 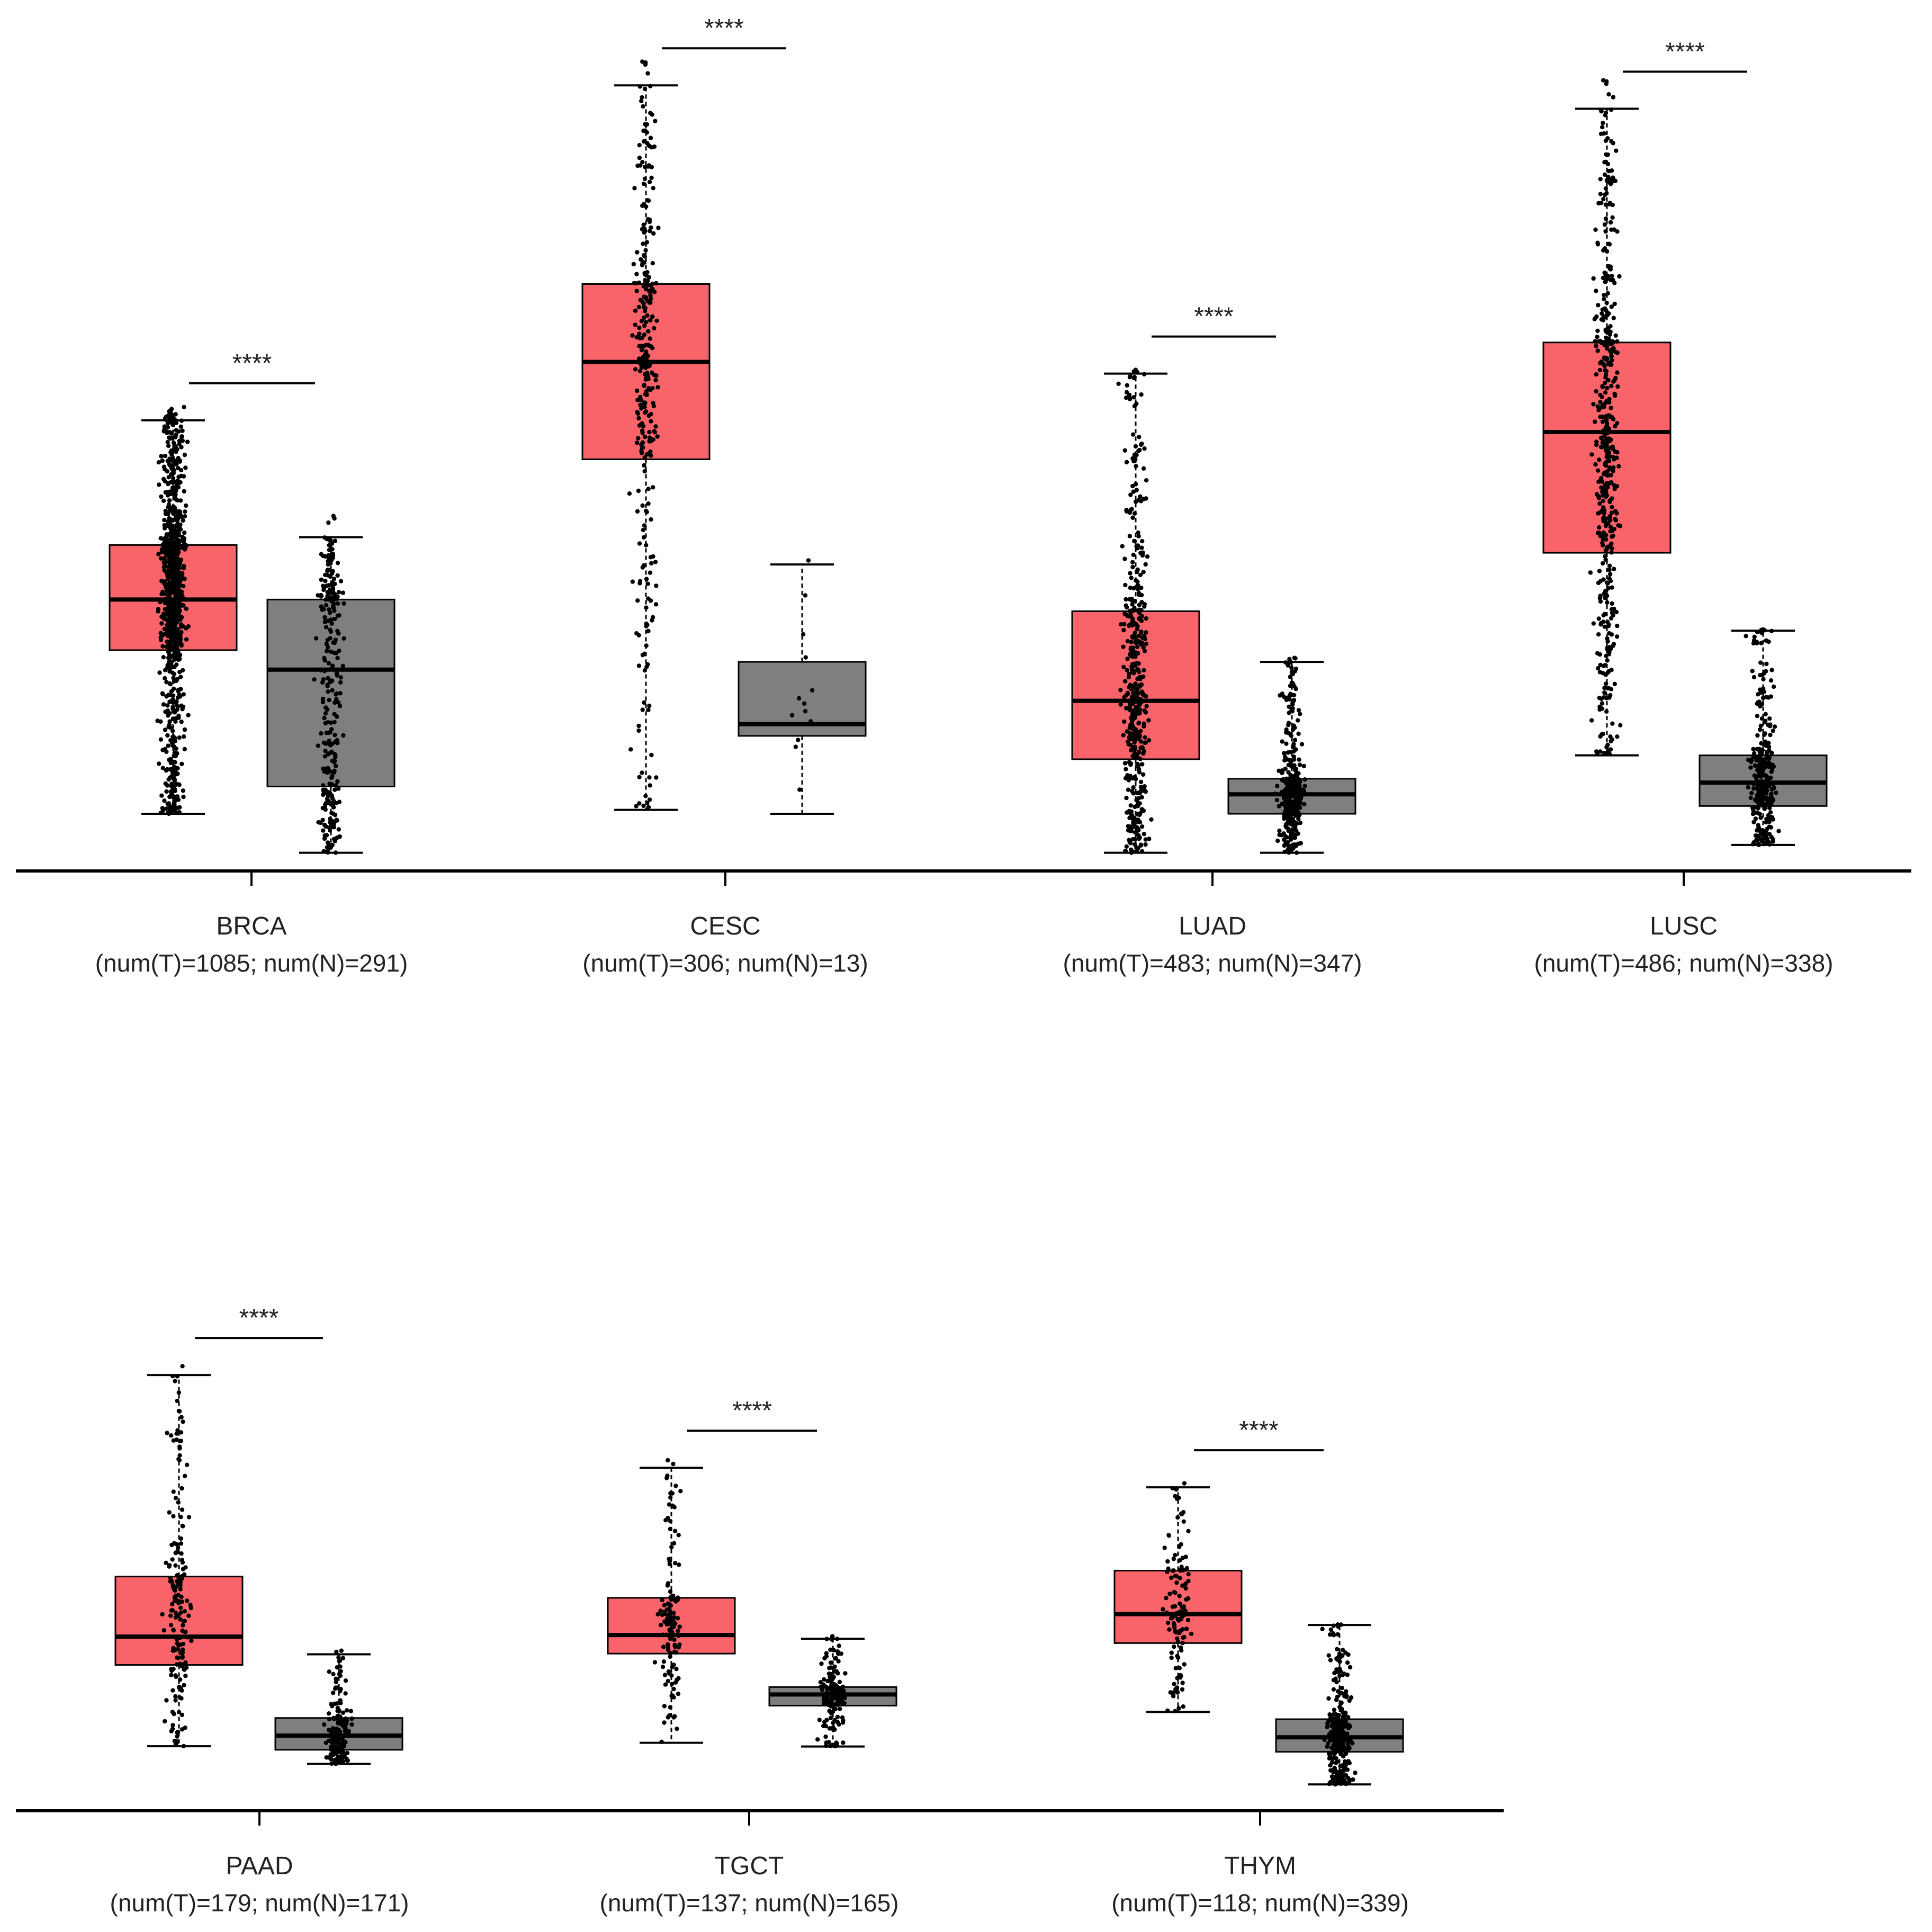 What do you see at coordinates (725, 496) in the screenshot?
I see `panel-cesc: ****CESC(num(T)=306; num(N)=13)` at bounding box center [725, 496].